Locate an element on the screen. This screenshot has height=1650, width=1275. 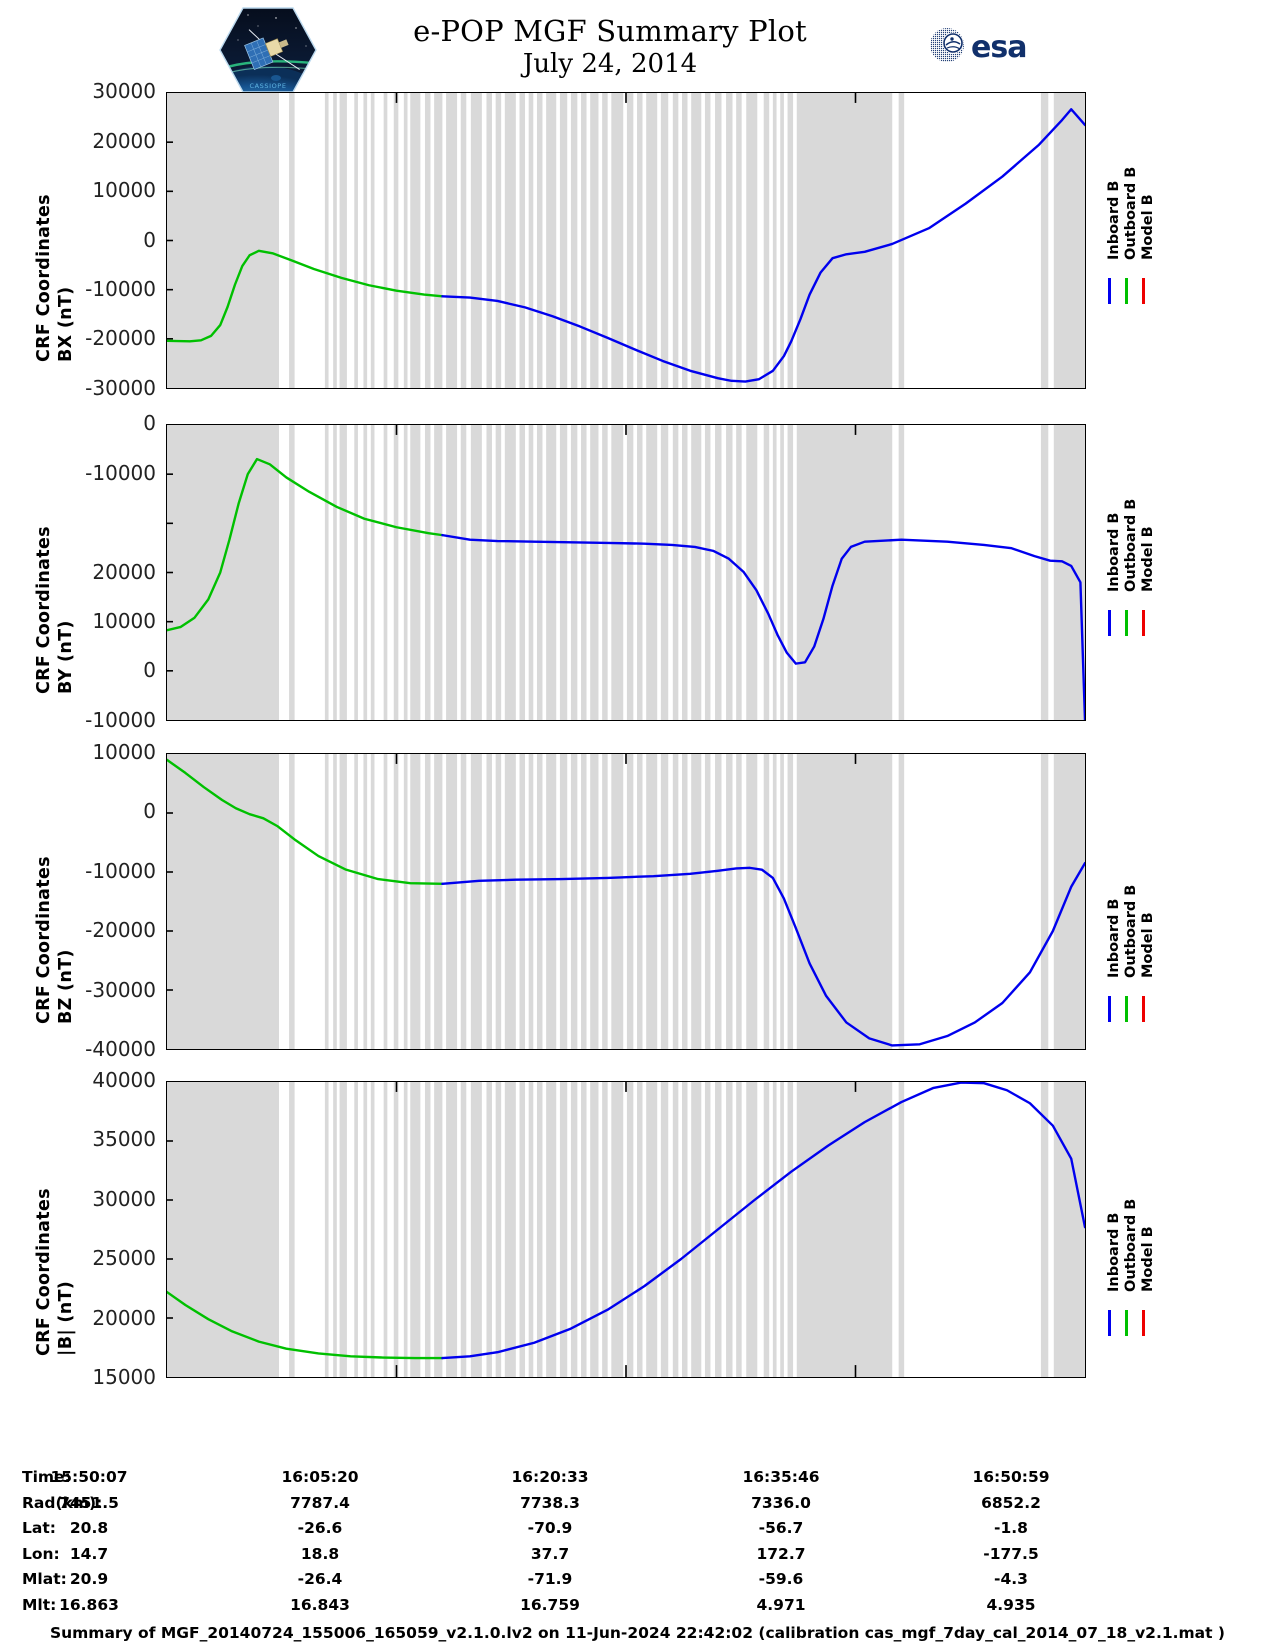
table-cell: -56.7 is located at coordinates (781, 1528).